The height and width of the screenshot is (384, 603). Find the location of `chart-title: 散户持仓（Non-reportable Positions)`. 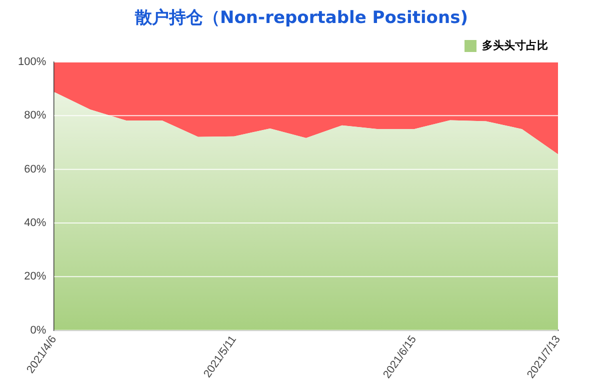

chart-title: 散户持仓（Non-reportable Positions) is located at coordinates (301, 18).